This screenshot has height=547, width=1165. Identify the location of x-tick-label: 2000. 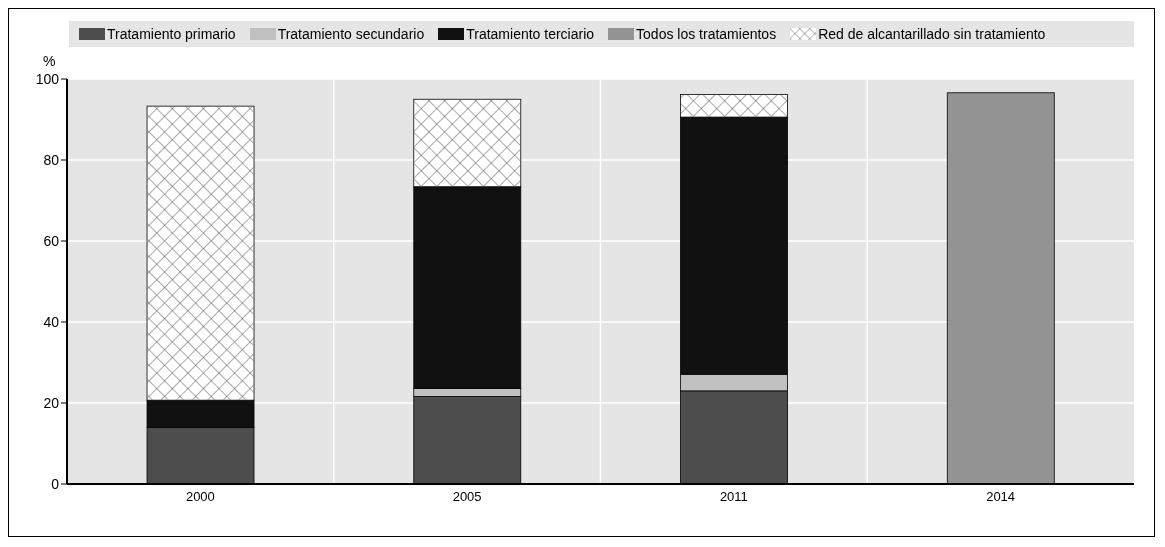
(200, 497).